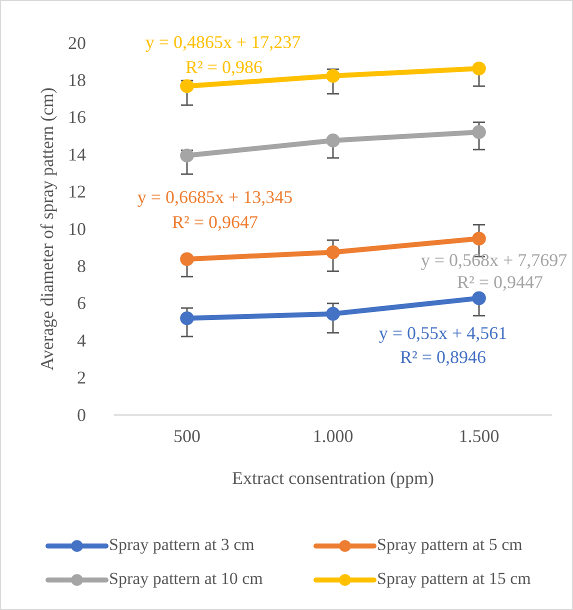  I want to click on x-axis-title: Extract consentration (ppm), so click(333, 478).